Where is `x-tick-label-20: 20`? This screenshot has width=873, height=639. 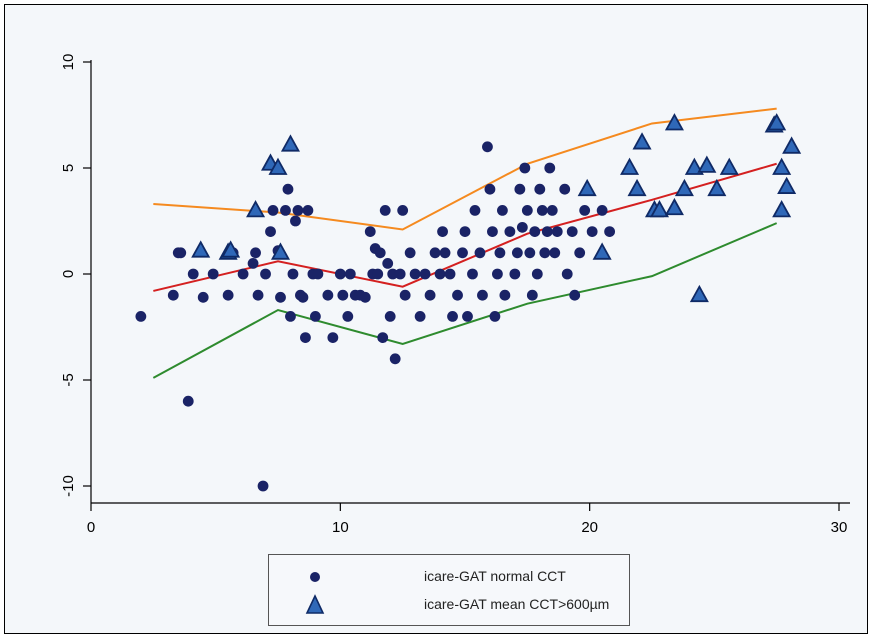 x-tick-label-20: 20 is located at coordinates (589, 527).